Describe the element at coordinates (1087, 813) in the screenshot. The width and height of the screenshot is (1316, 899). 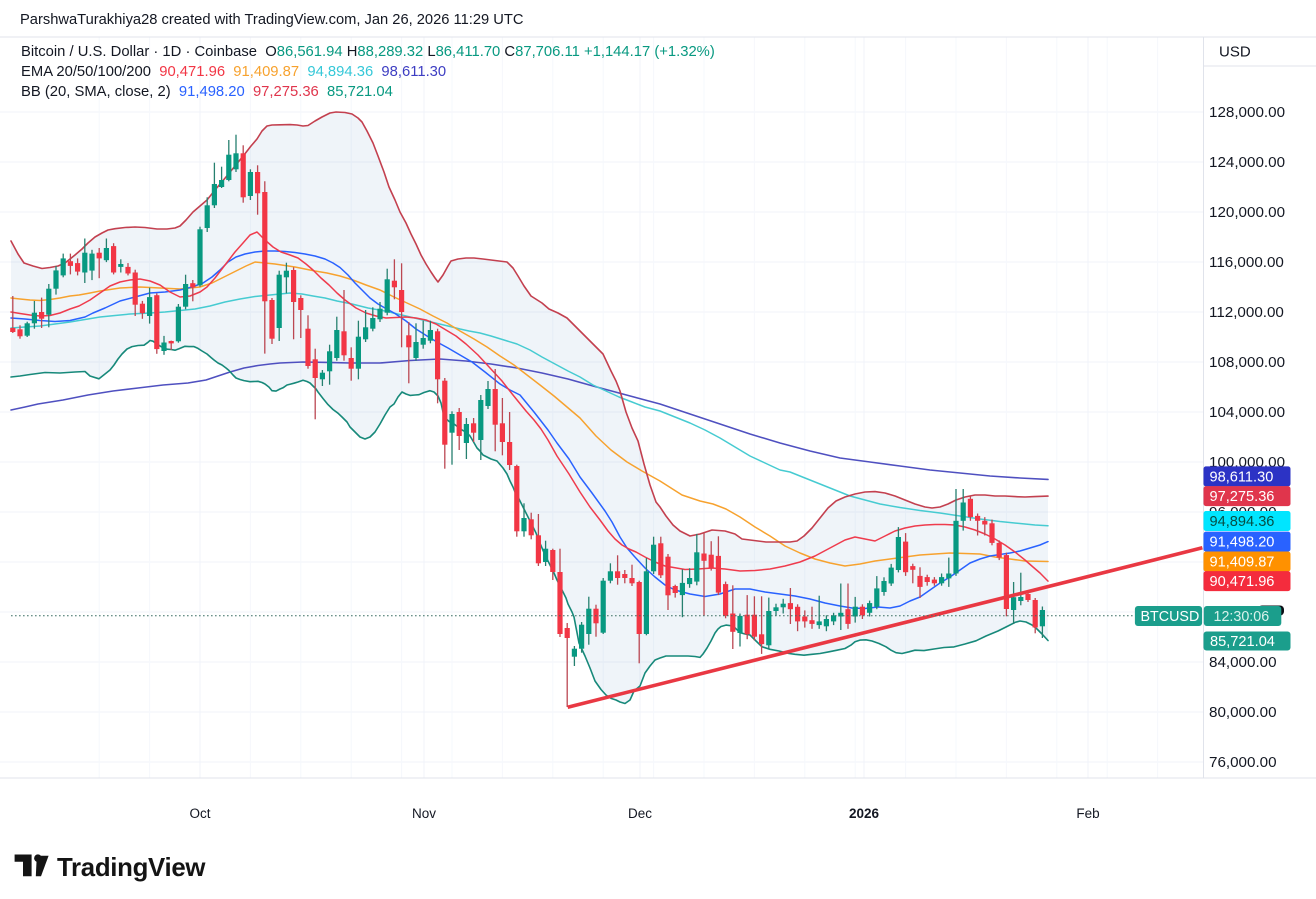
I see `svg-text: Feb` at that location.